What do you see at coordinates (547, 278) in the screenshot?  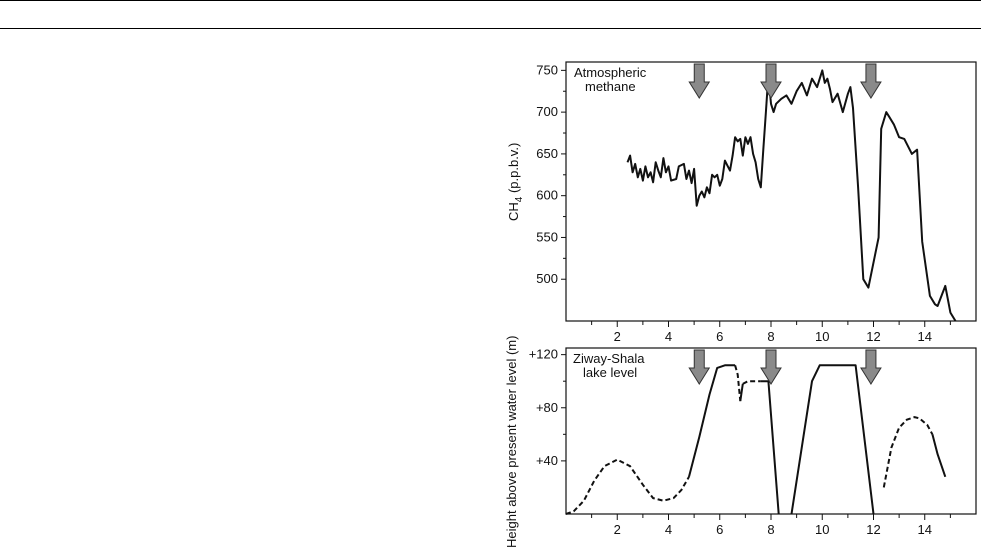 I see `methane-y-tick-label: 500` at bounding box center [547, 278].